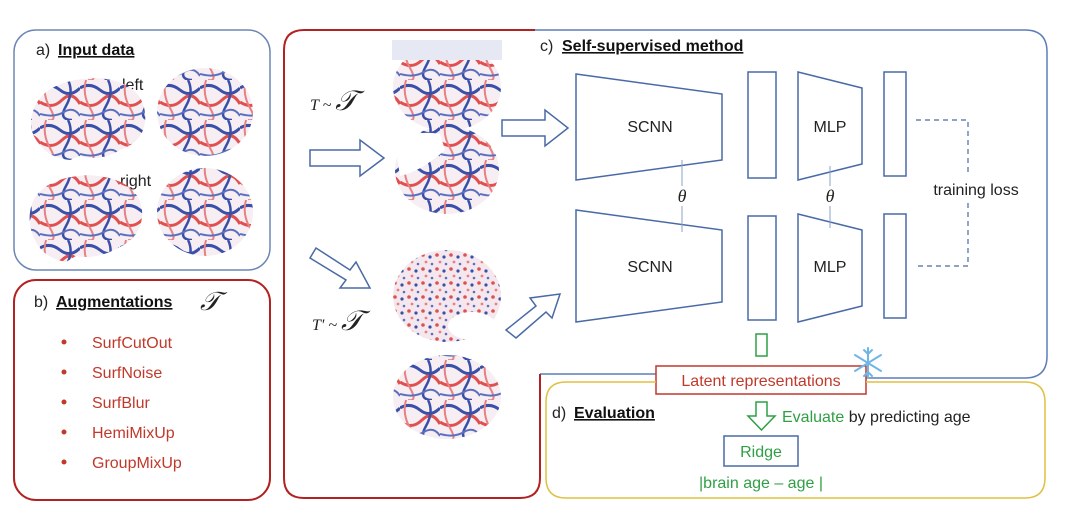  Describe the element at coordinates (43, 50) in the screenshot. I see `panel-a-letter: a)` at that location.